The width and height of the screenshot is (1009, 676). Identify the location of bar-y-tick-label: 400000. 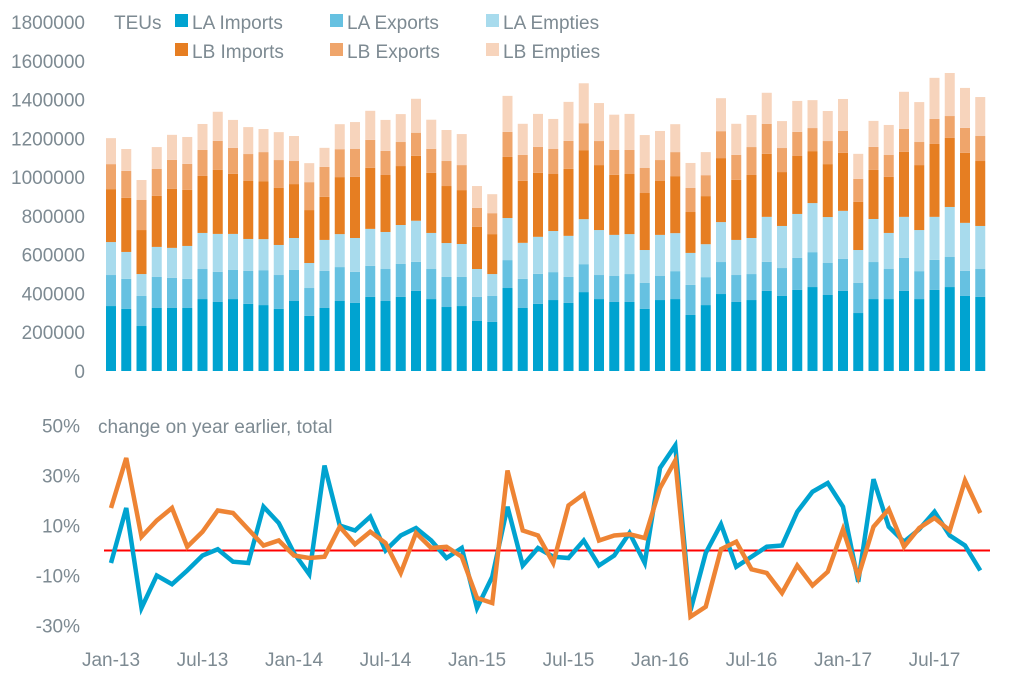
(53, 294).